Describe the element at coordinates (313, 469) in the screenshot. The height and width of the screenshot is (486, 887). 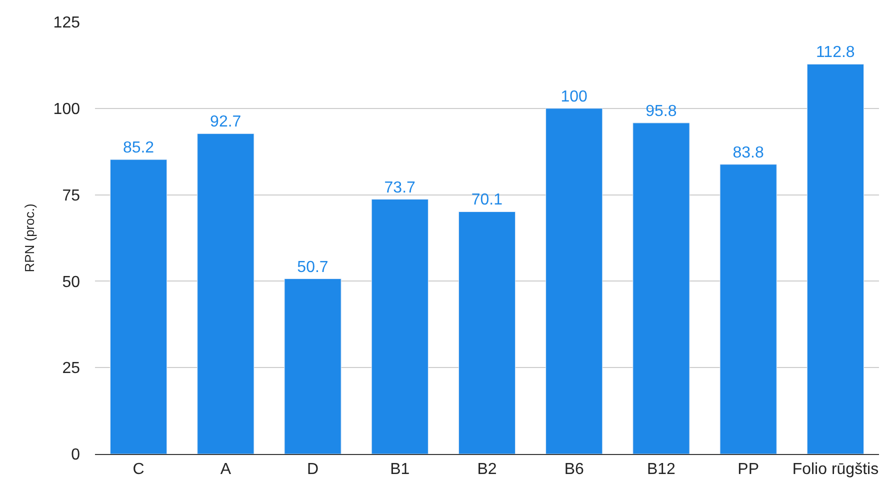
I see `x-tick-label: D` at that location.